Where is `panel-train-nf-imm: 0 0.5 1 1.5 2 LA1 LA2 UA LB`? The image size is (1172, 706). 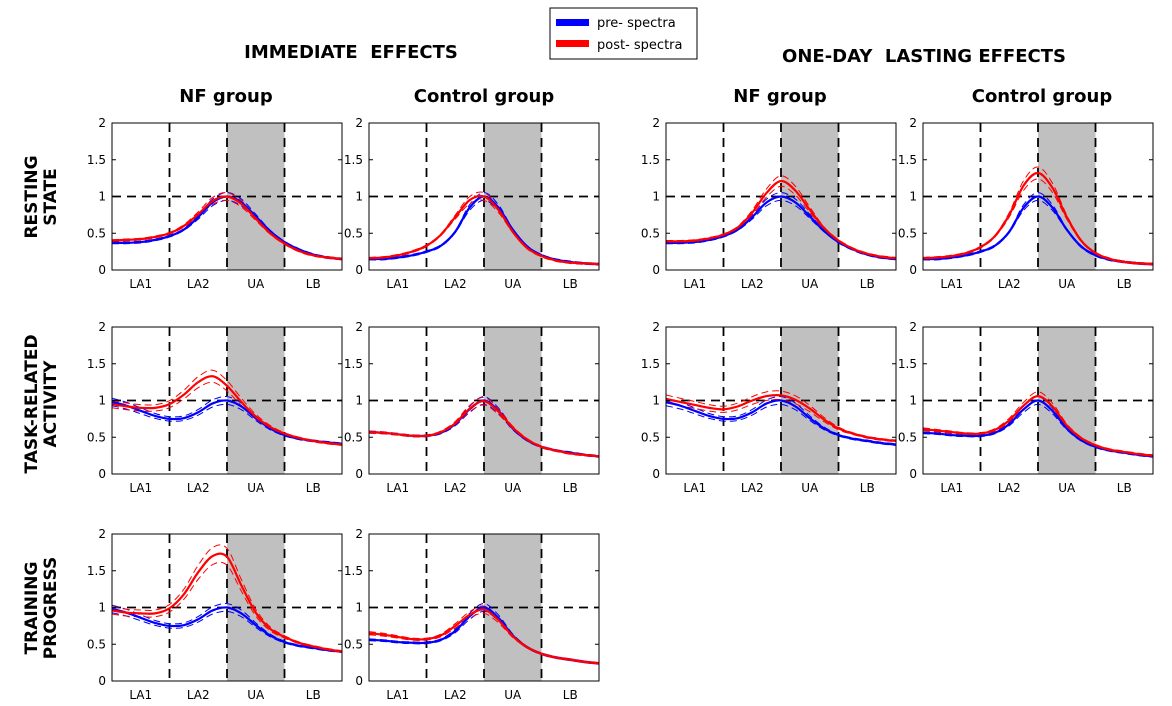
panel-train-nf-imm: 0 0.5 1 1.5 2 LA1 LA2 UA LB is located at coordinates (215, 614).